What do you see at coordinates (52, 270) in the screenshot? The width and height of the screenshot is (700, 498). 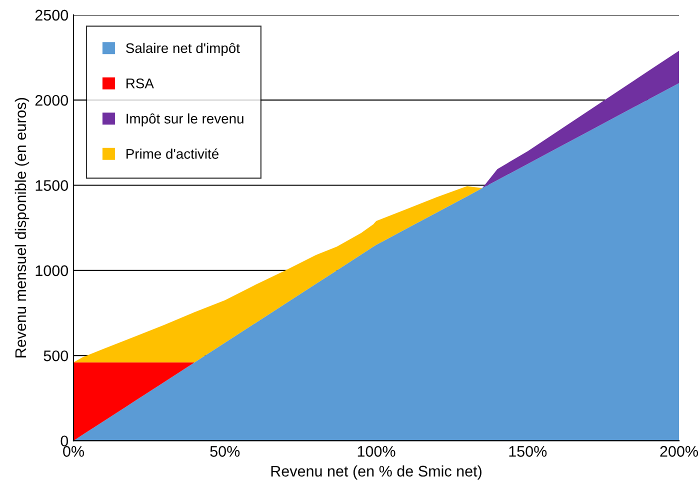 I see `y-tick-label: 1000` at bounding box center [52, 270].